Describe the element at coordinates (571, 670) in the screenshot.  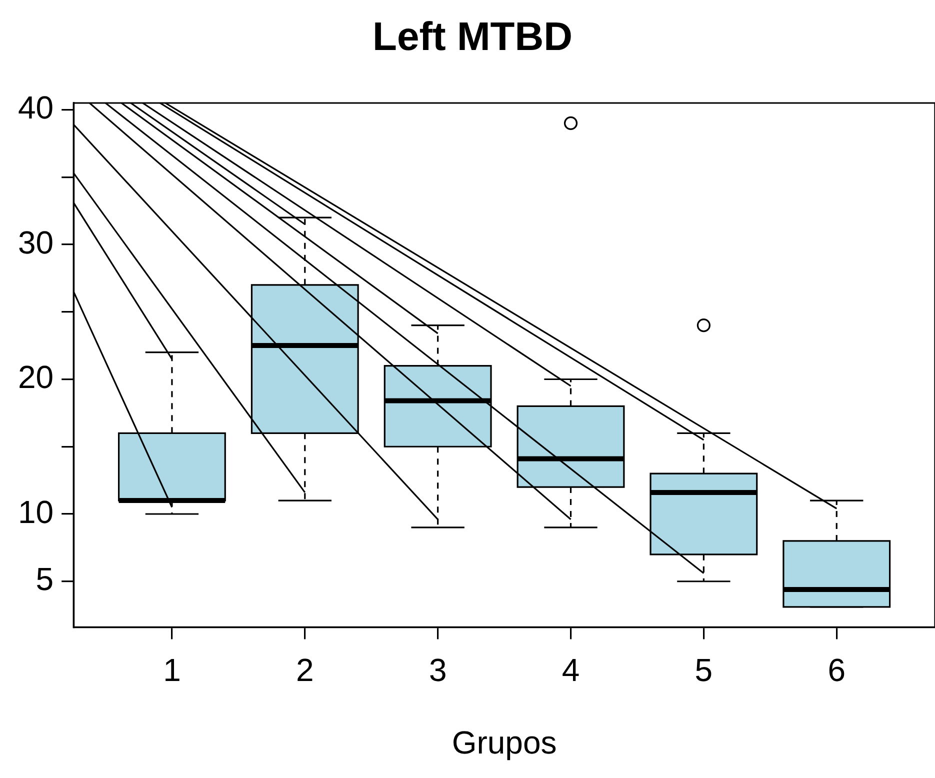
I see `x-tick-label: 4` at that location.